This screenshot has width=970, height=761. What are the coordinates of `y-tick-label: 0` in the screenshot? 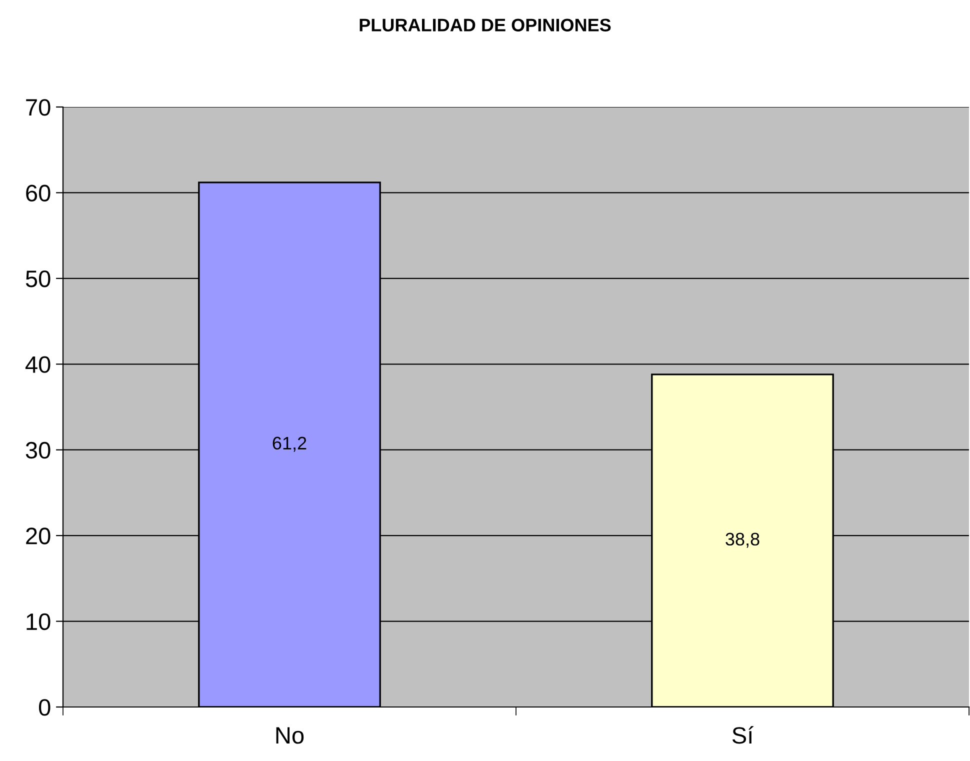 It's located at (44, 707).